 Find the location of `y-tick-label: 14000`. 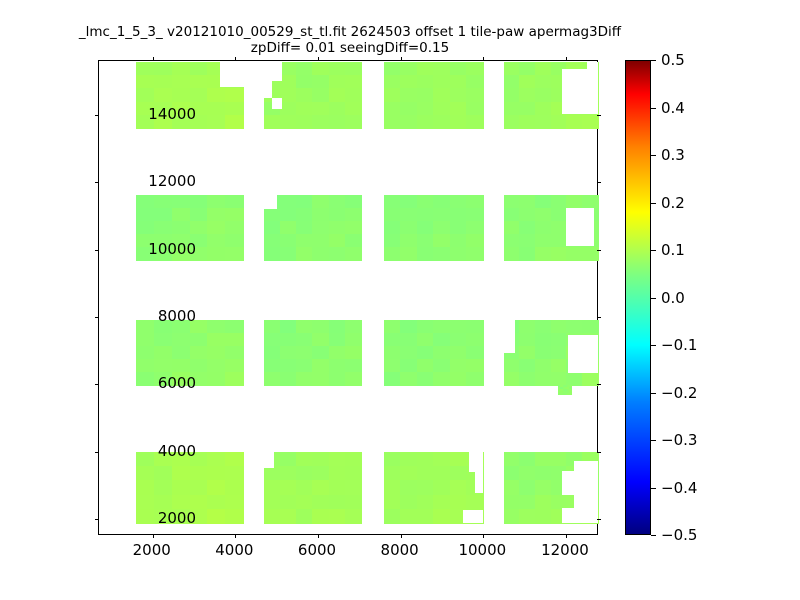

y-tick-label: 14000 is located at coordinates (172, 113).